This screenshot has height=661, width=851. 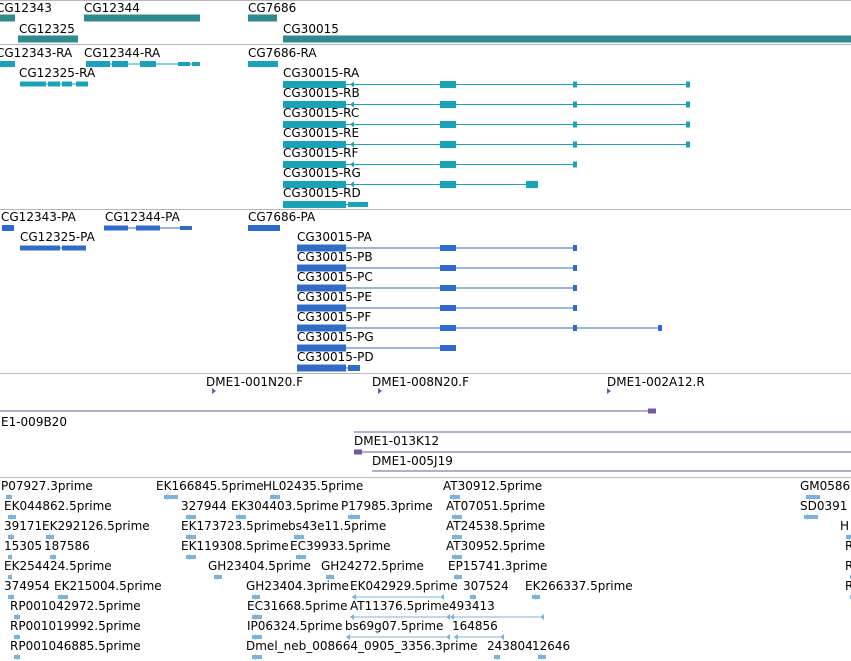 What do you see at coordinates (412, 461) in the screenshot?
I see `clone-label: DME1-005J19` at bounding box center [412, 461].